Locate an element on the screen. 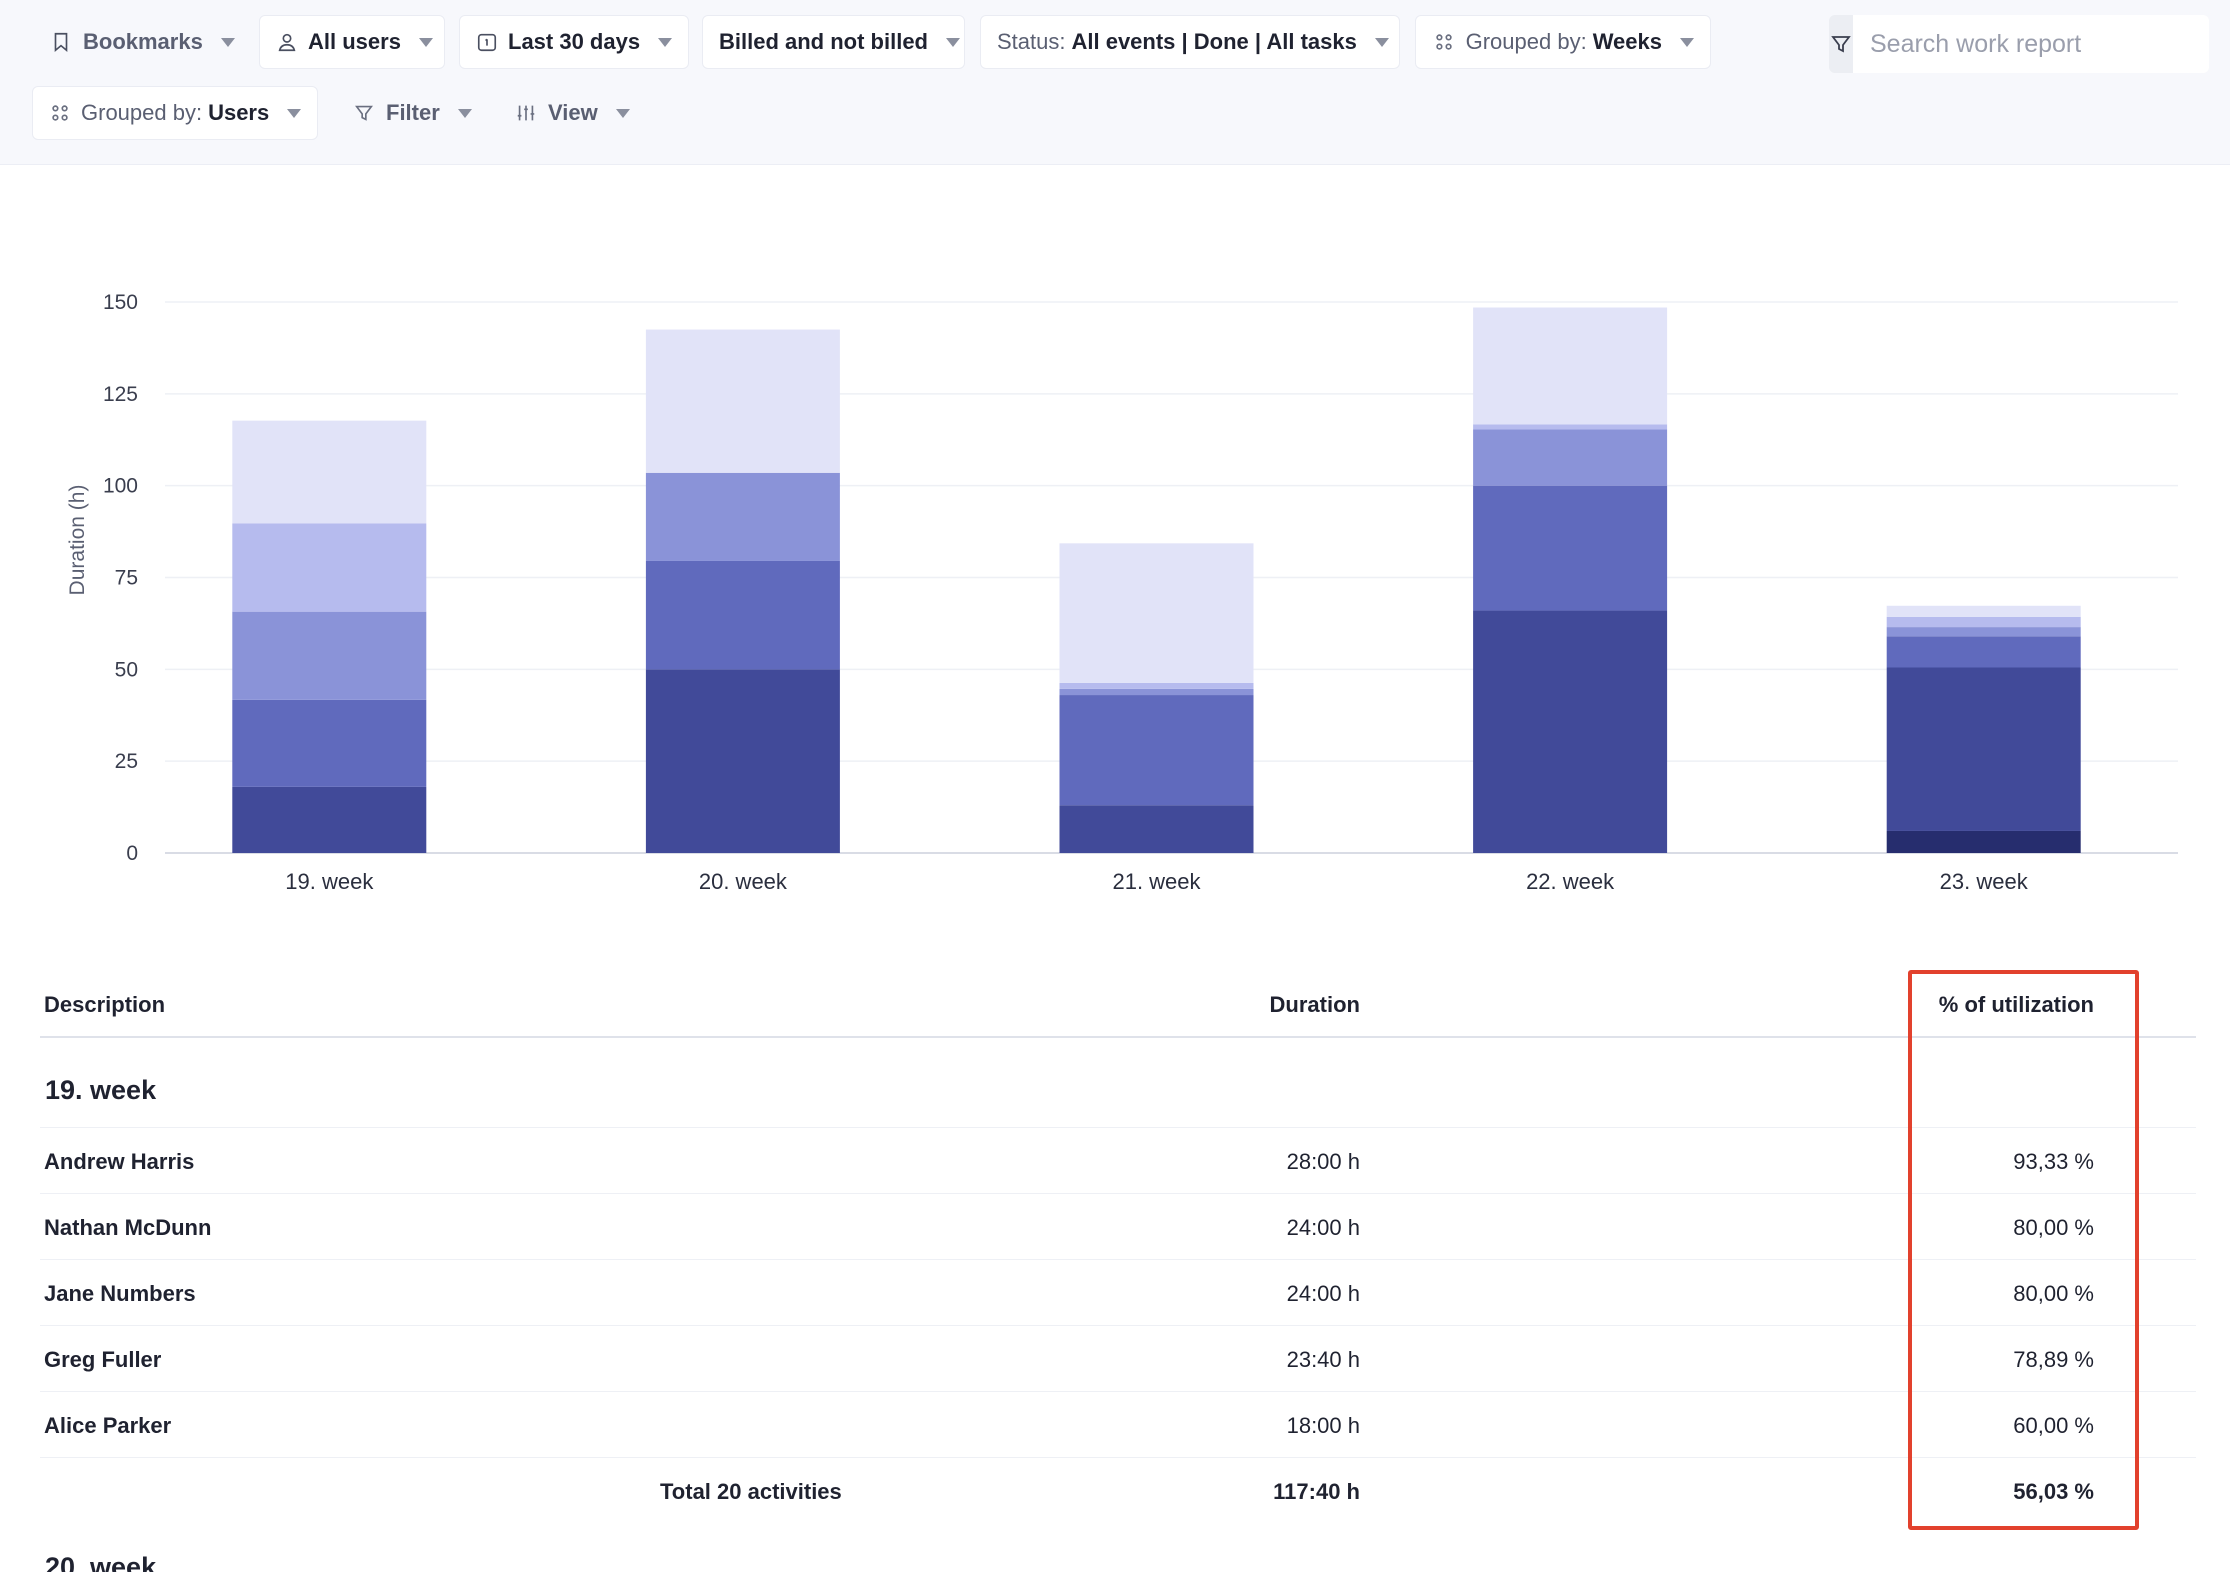  calendar-icon is located at coordinates (487, 42).